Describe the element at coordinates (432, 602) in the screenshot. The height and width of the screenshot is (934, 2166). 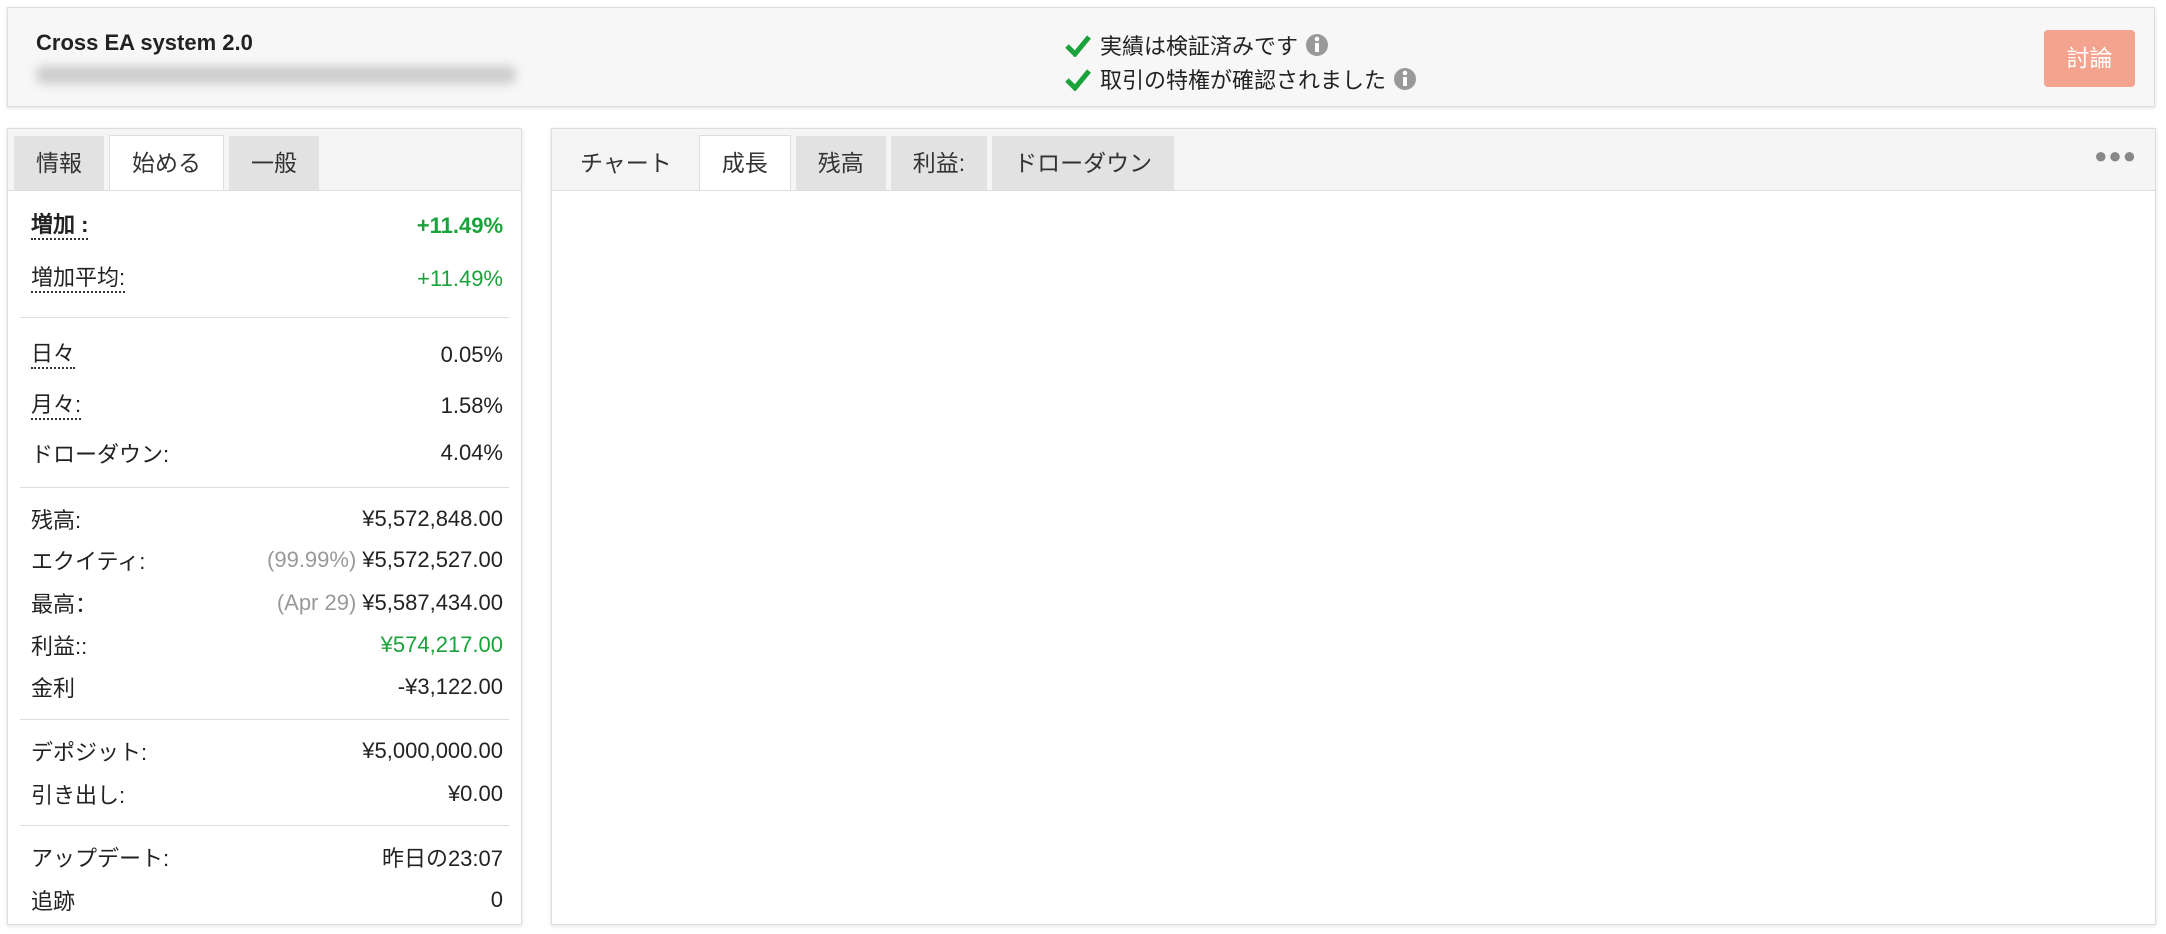
I see `stat-value: ¥5,587,434.00` at that location.